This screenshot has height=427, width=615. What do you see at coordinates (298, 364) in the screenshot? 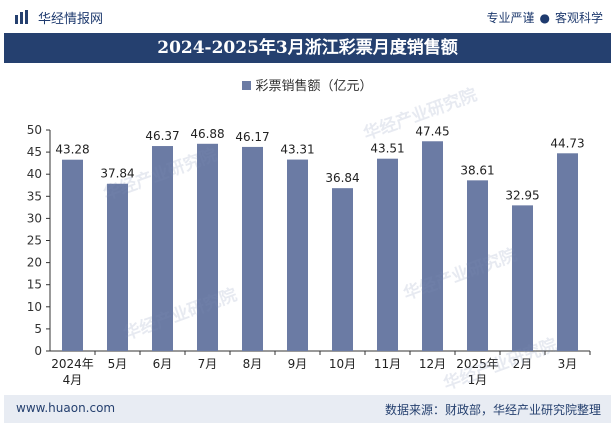
I see `x-tick-label: 9月` at bounding box center [298, 364].